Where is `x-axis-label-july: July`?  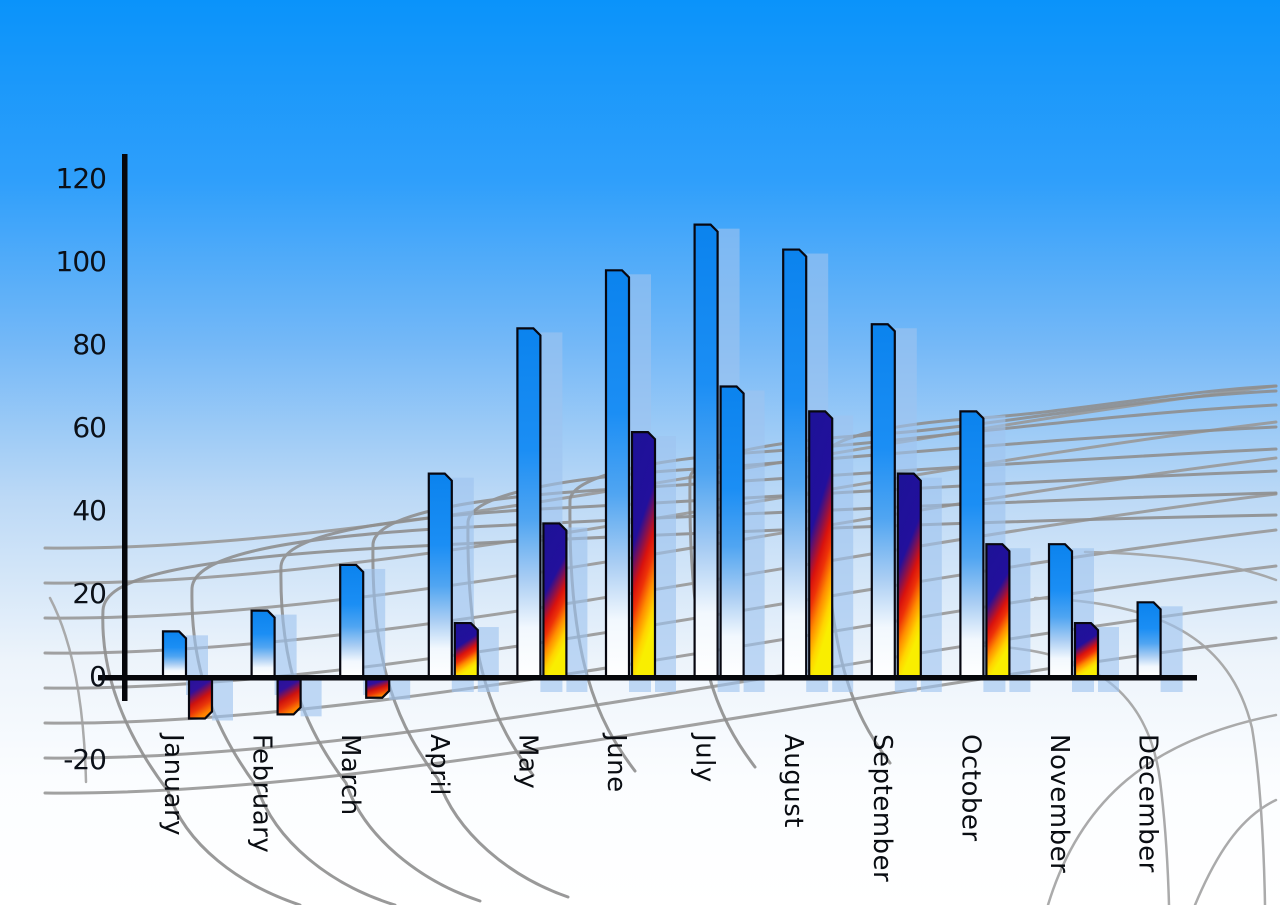 x-axis-label-july: July is located at coordinates (704, 758).